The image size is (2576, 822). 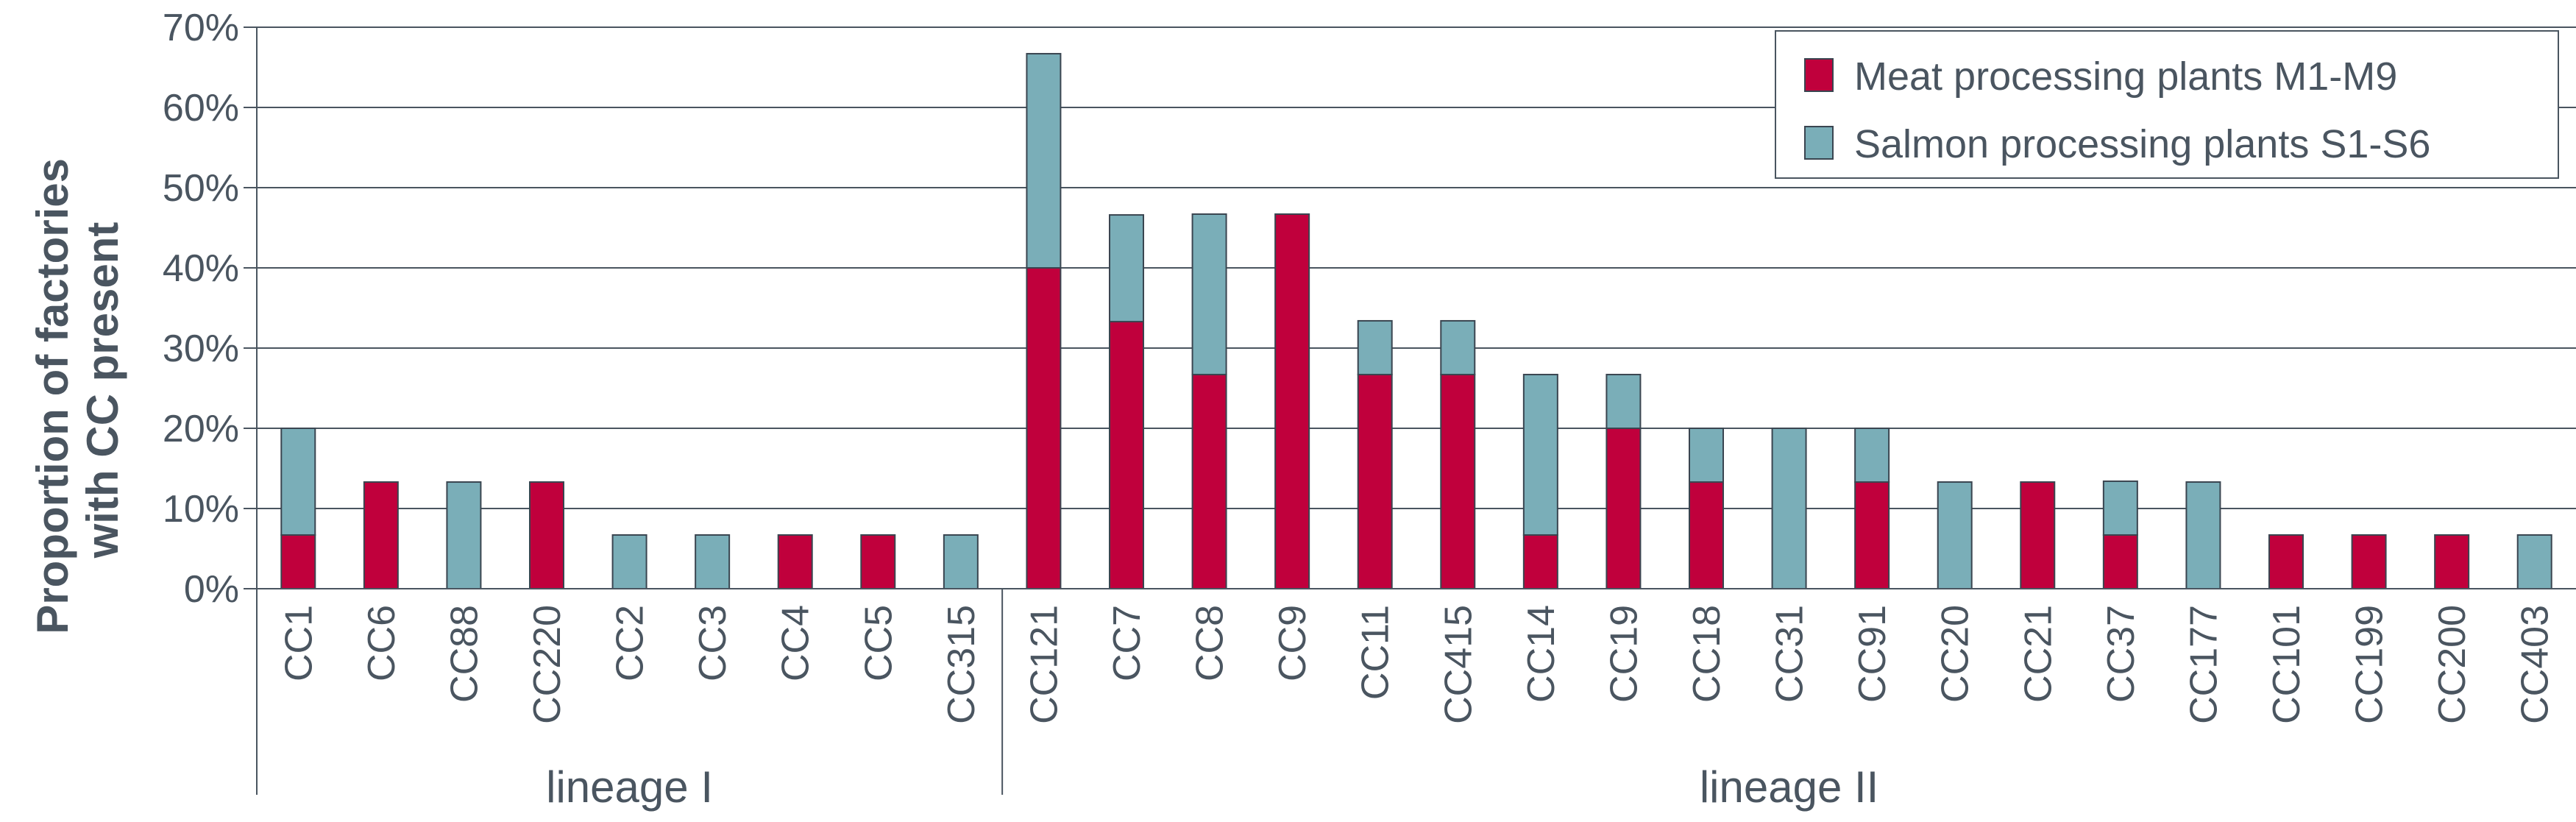 I want to click on x-tick-label: CC9, so click(x=1292, y=643).